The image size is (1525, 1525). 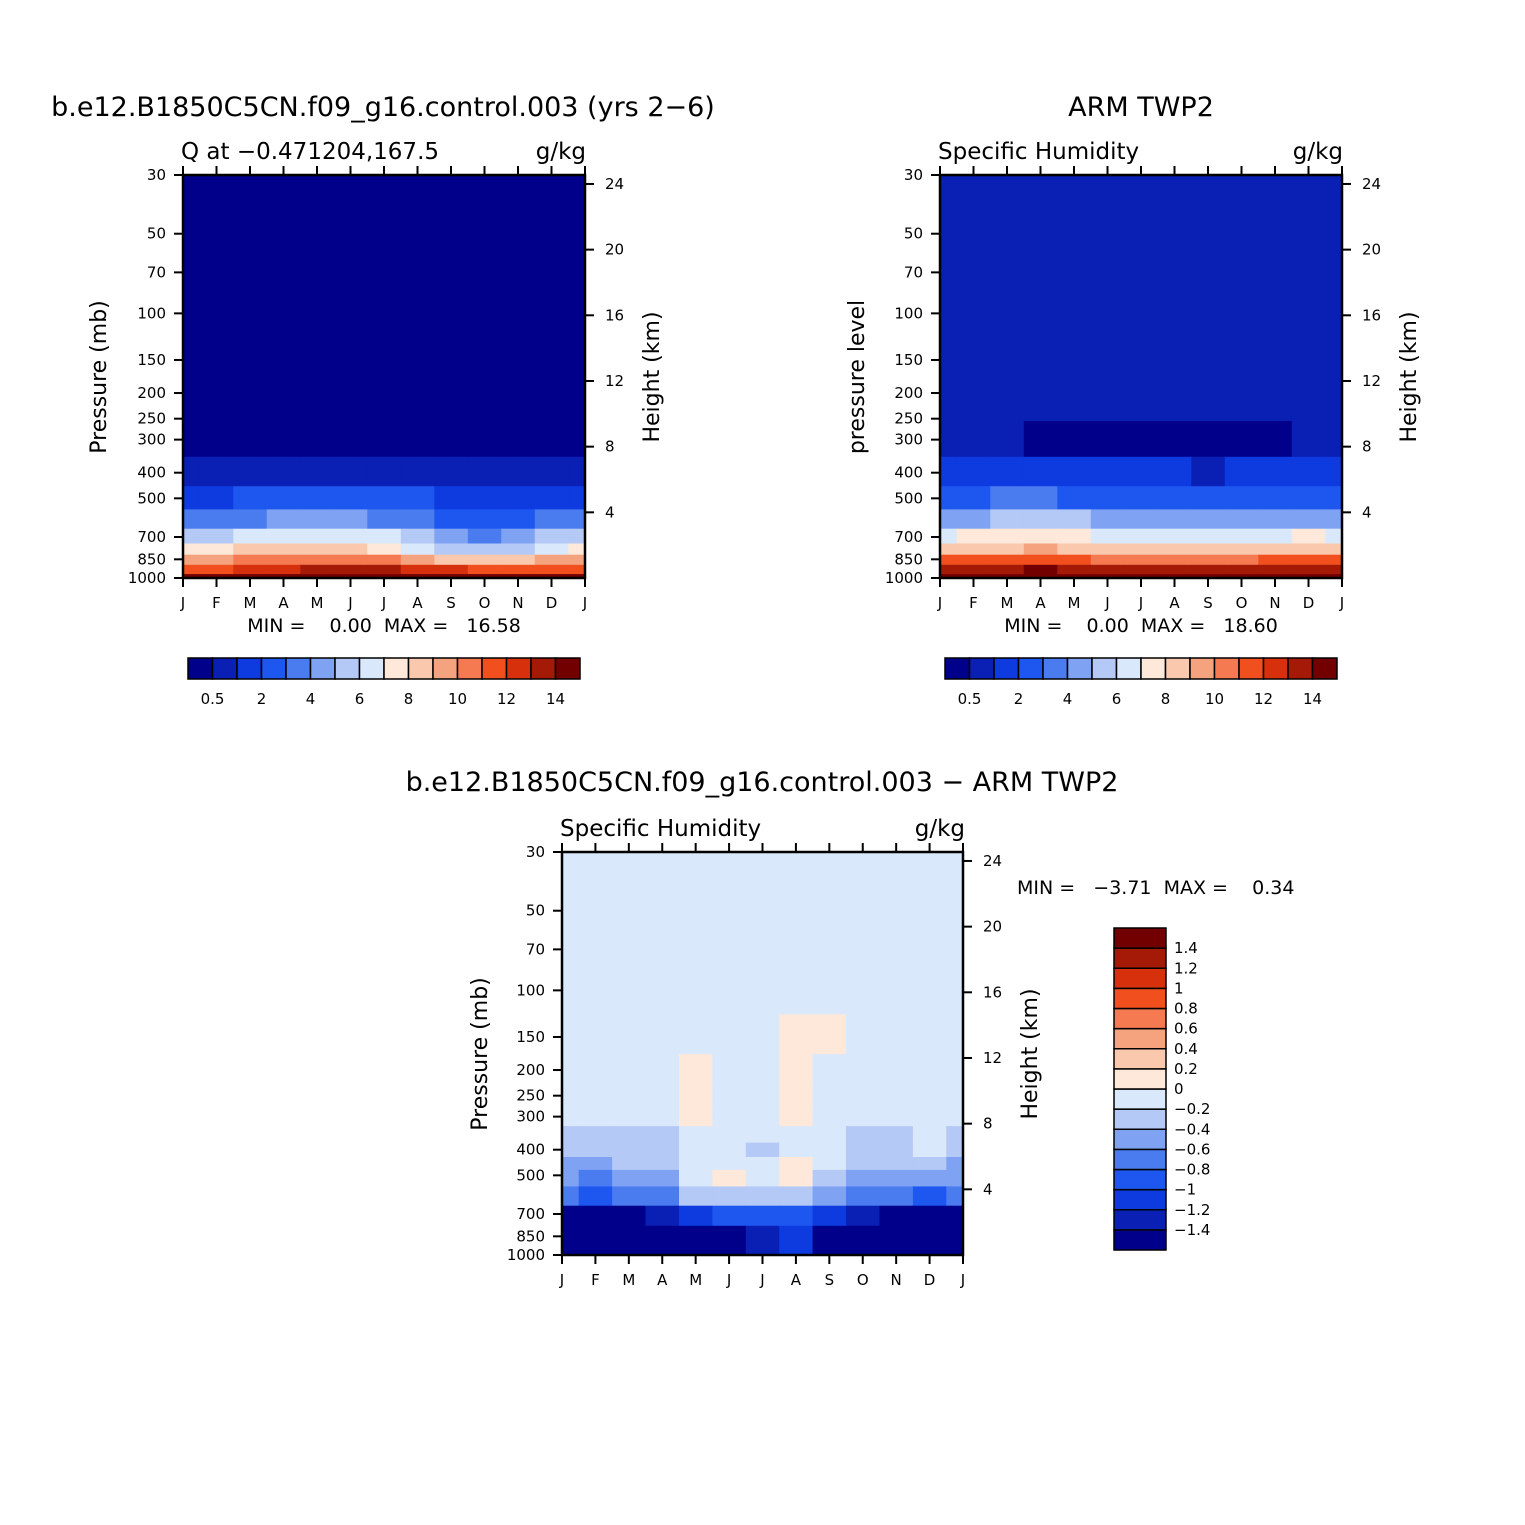 I want to click on x-tick-label: A, so click(x=283, y=603).